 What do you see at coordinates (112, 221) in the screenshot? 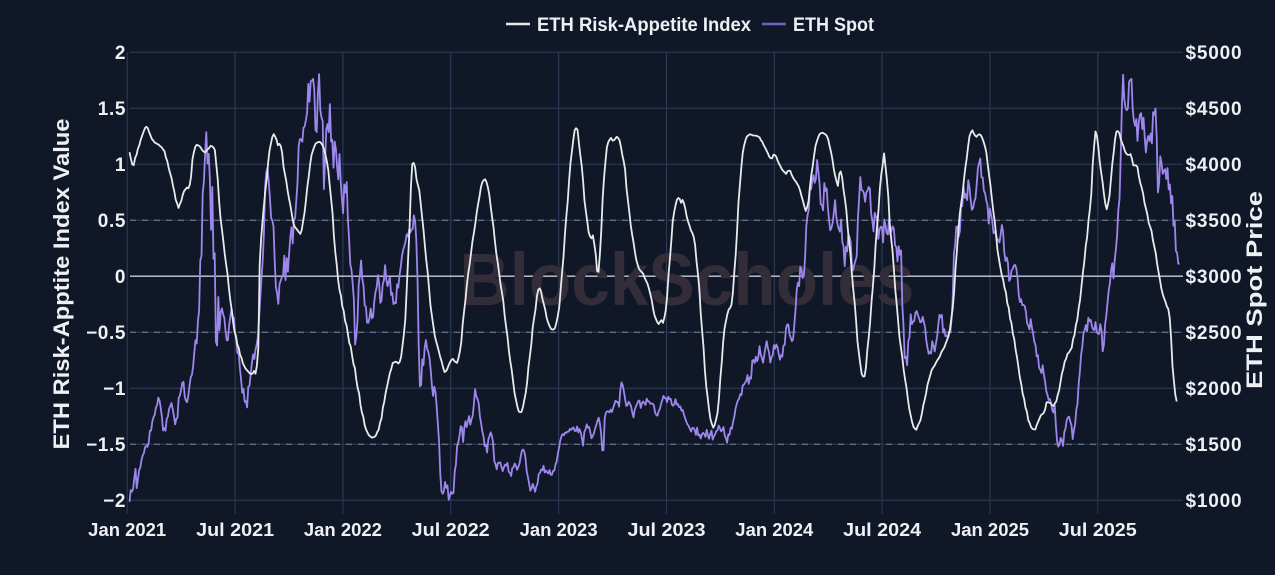
I see `svg-text: 0.5` at bounding box center [112, 221].